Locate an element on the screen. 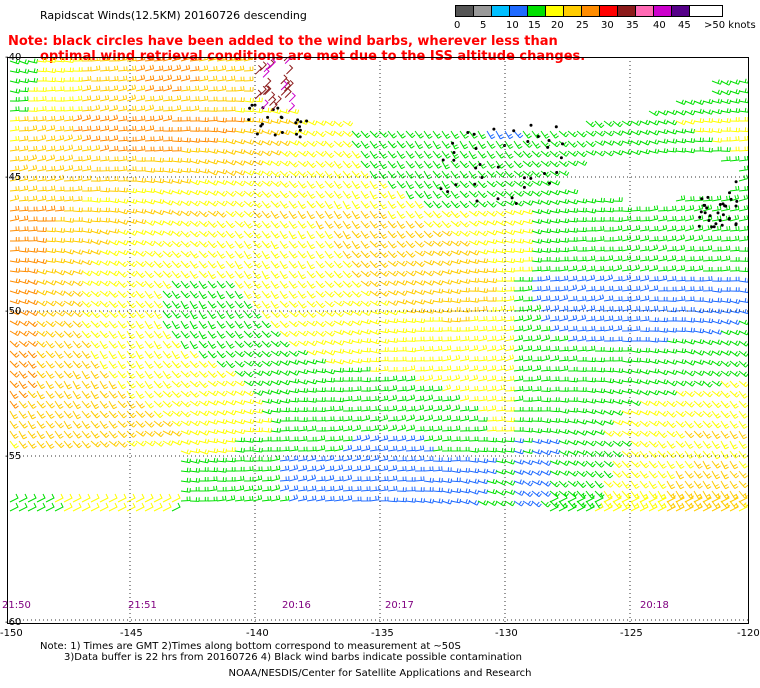  lat-label-40: -40 is located at coordinates (13, 57).